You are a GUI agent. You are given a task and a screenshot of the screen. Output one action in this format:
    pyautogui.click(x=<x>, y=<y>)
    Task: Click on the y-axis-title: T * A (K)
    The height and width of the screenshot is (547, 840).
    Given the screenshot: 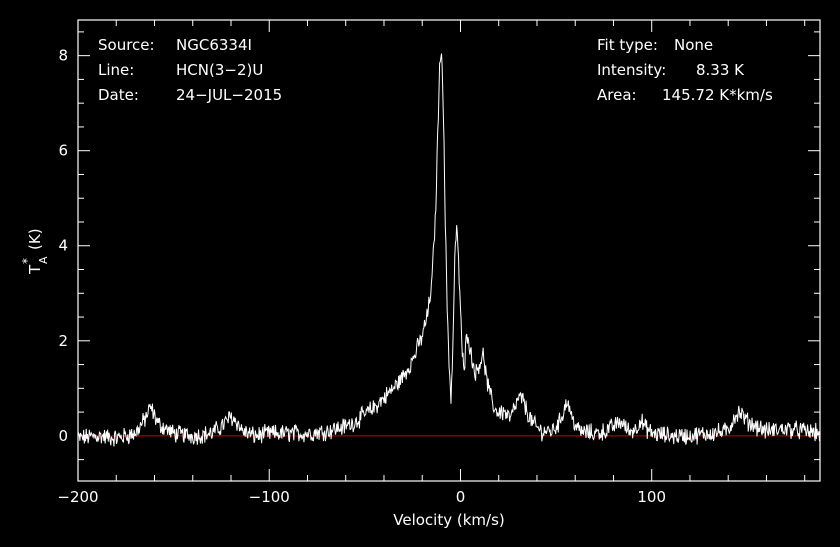 What is the action you would take?
    pyautogui.click(x=35, y=251)
    